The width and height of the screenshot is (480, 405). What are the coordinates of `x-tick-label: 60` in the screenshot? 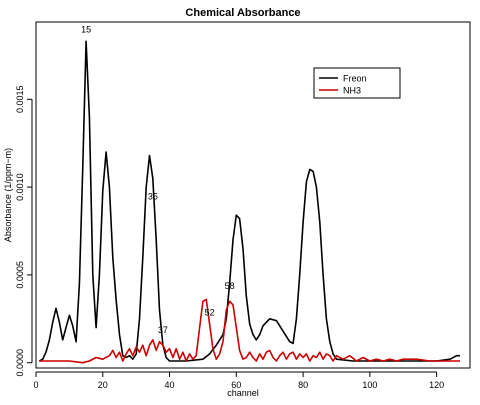 It's located at (236, 385).